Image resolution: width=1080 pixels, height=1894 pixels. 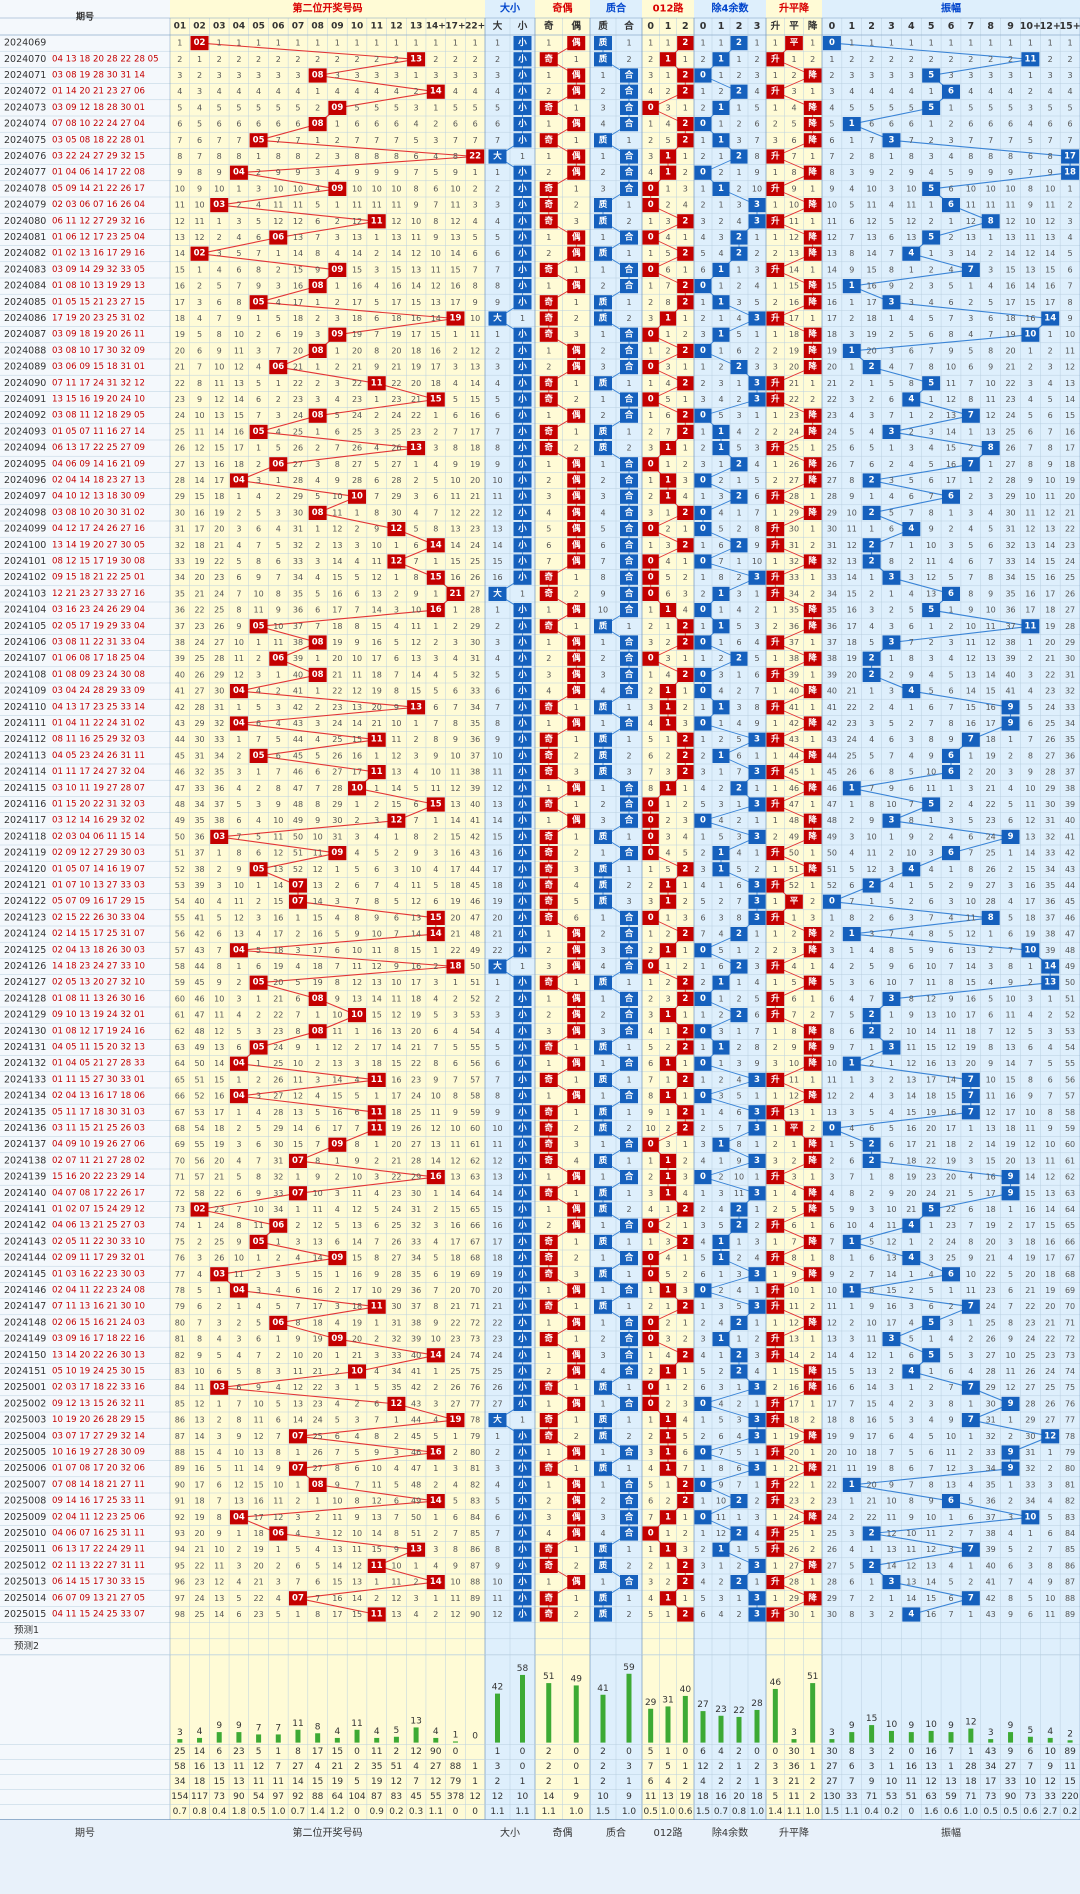 I want to click on amp-hit-label: 3, so click(x=892, y=578).